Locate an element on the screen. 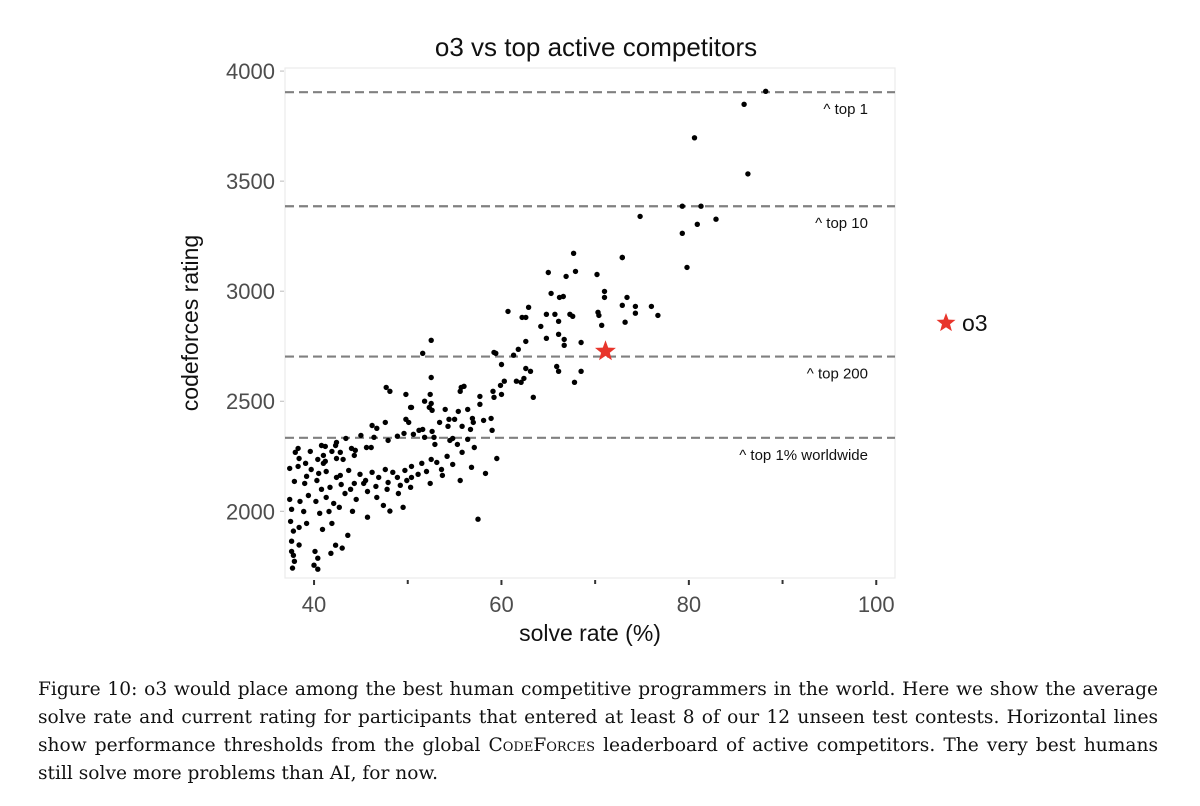 The image size is (1200, 806). o3-star-marker is located at coordinates (605, 350).